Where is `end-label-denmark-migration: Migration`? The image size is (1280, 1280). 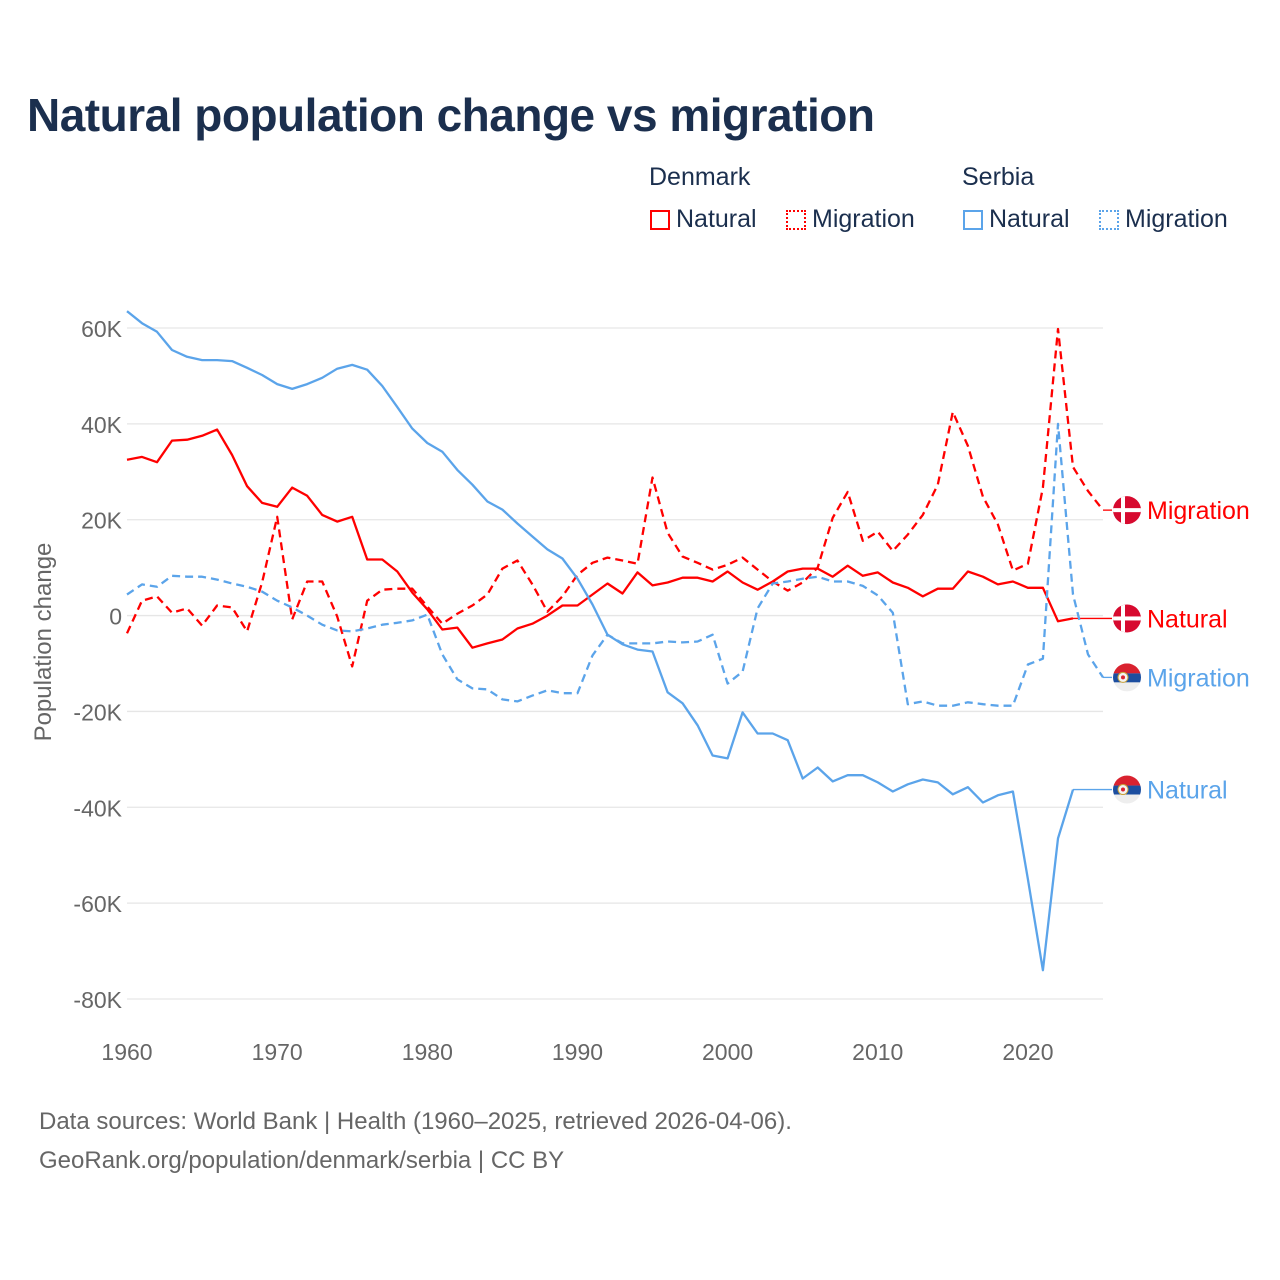
end-label-denmark-migration: Migration is located at coordinates (1198, 511).